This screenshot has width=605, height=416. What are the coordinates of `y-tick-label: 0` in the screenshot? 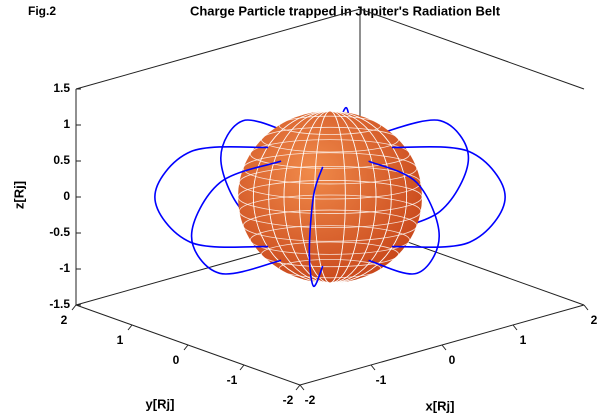 It's located at (176, 360).